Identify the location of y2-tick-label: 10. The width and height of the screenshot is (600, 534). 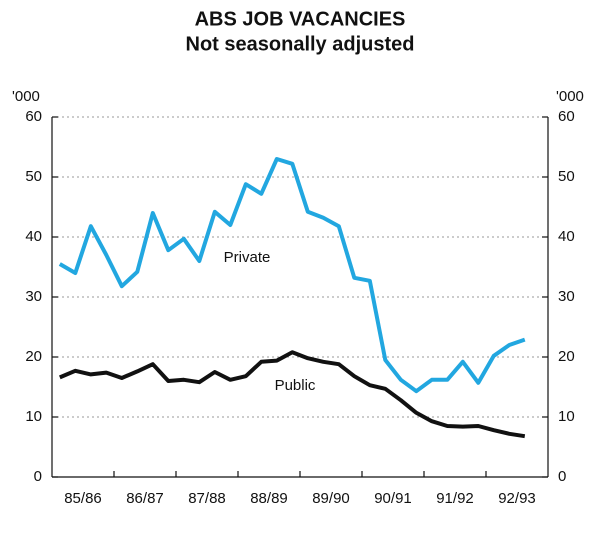
(566, 416).